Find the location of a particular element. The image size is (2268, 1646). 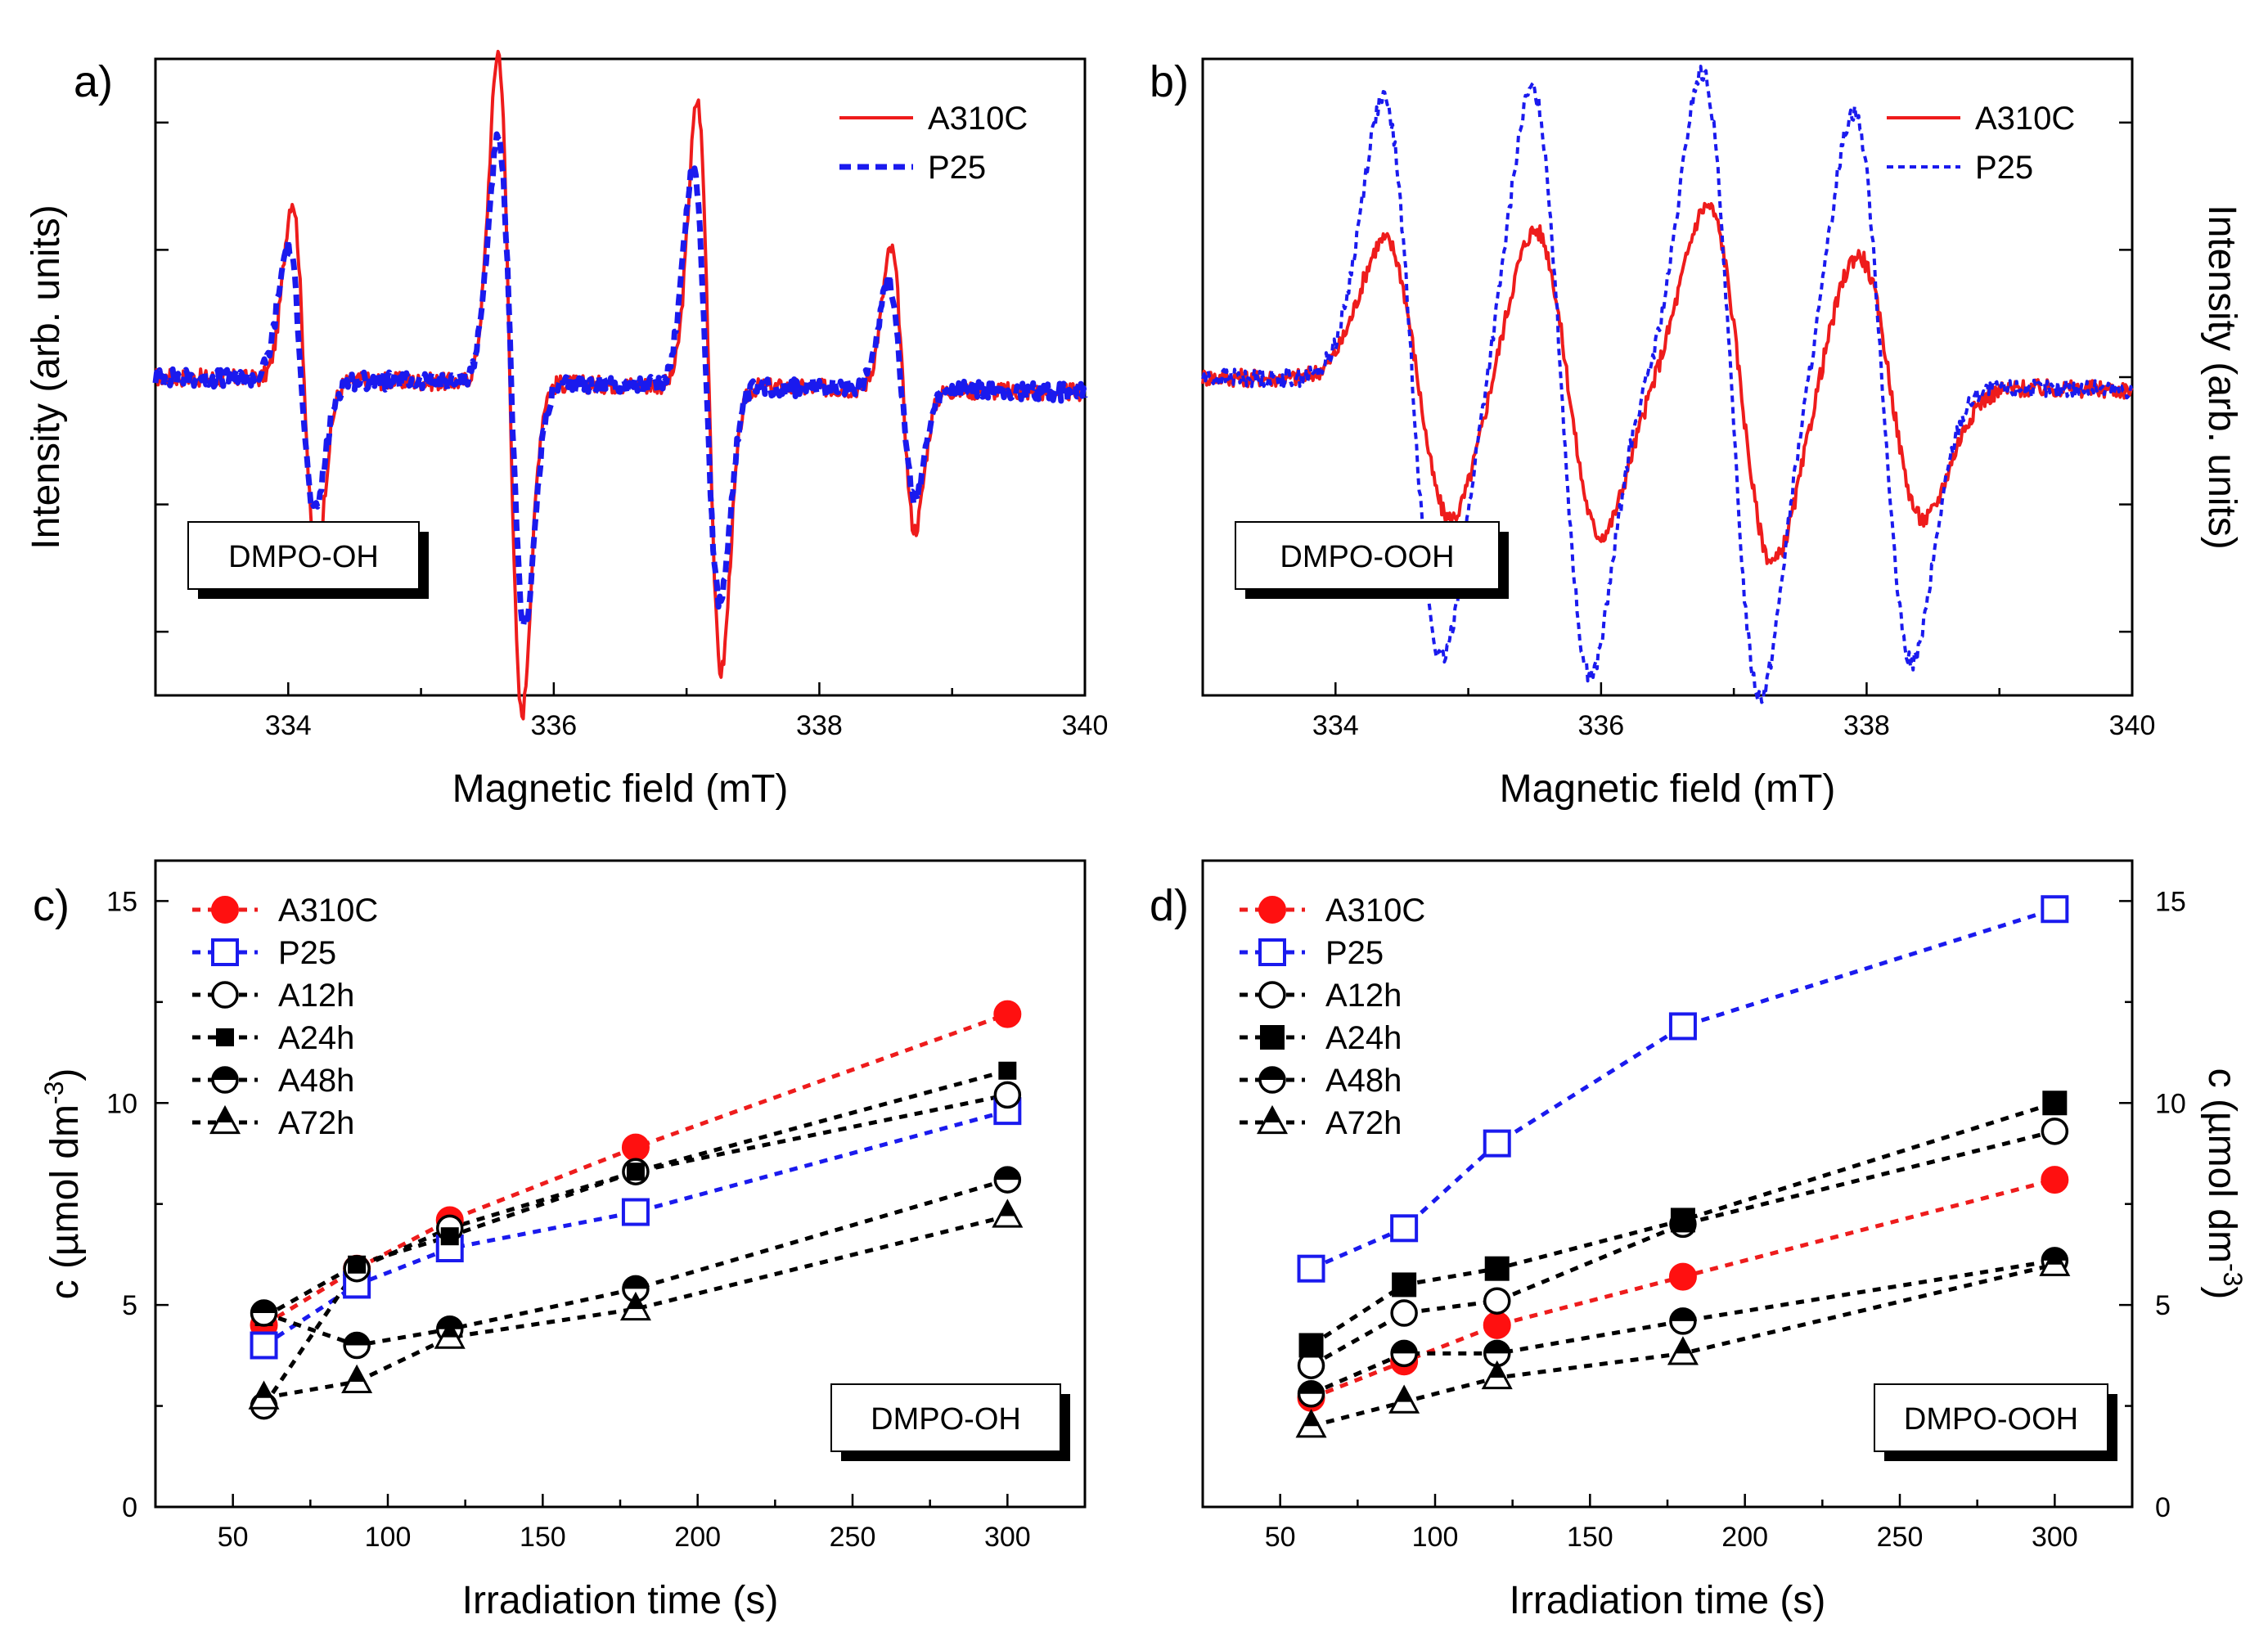

spectrum-A310C is located at coordinates (1668, 383).